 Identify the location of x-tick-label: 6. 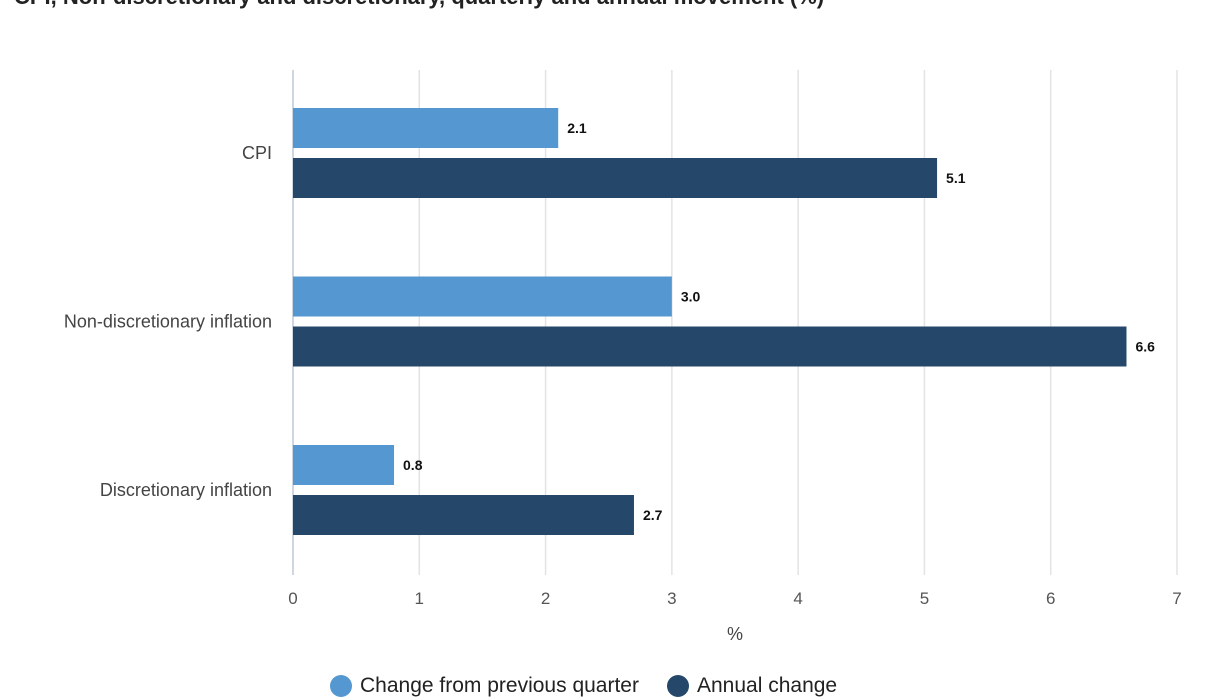
(1050, 598).